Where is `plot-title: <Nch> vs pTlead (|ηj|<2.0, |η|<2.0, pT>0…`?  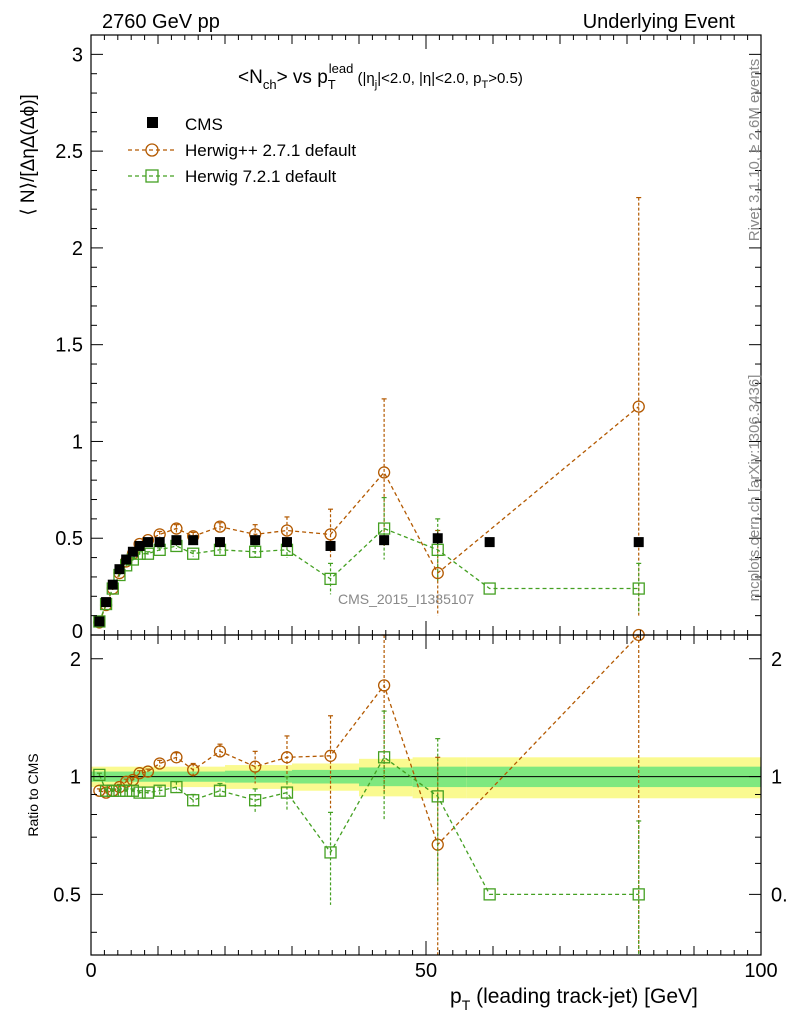
plot-title: <Nch> vs pTlead (|ηj|<2.0, |η|<2.0, pT>0… is located at coordinates (380, 76).